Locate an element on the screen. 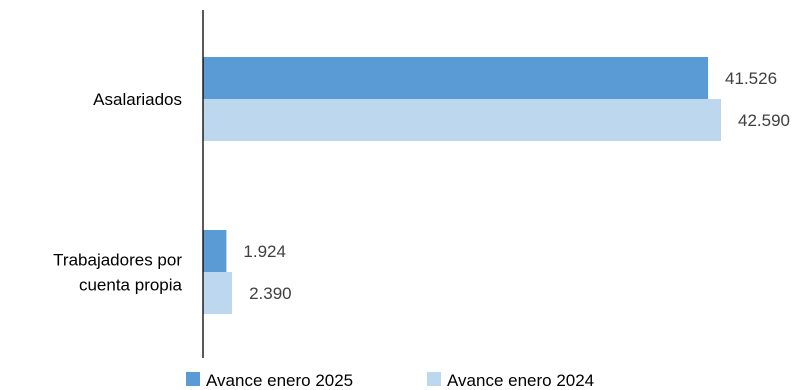  data-label: 42.590 is located at coordinates (764, 120).